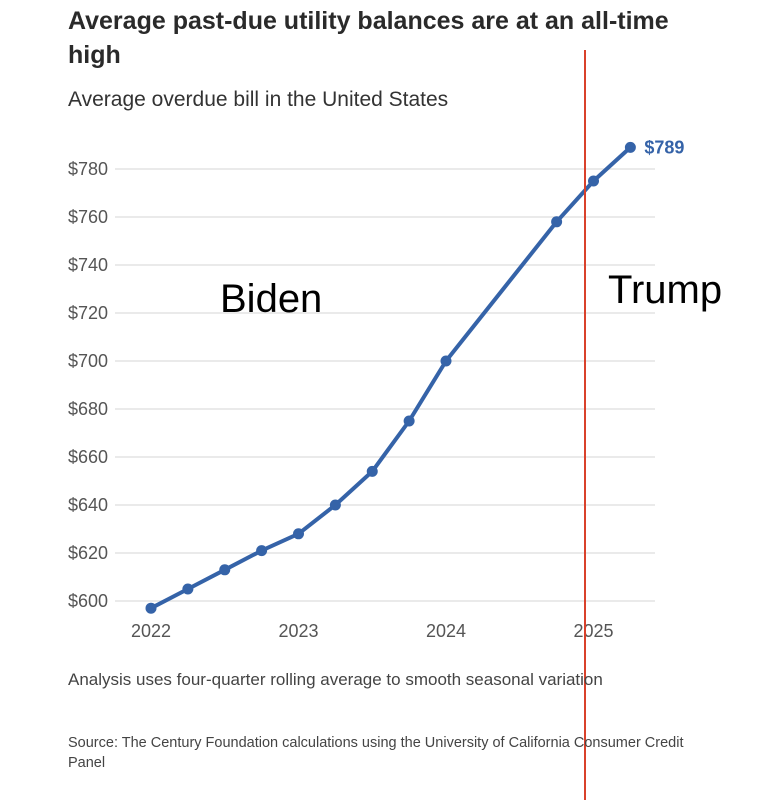 The height and width of the screenshot is (800, 759). Describe the element at coordinates (88, 217) in the screenshot. I see `y-tick-label: $760` at that location.